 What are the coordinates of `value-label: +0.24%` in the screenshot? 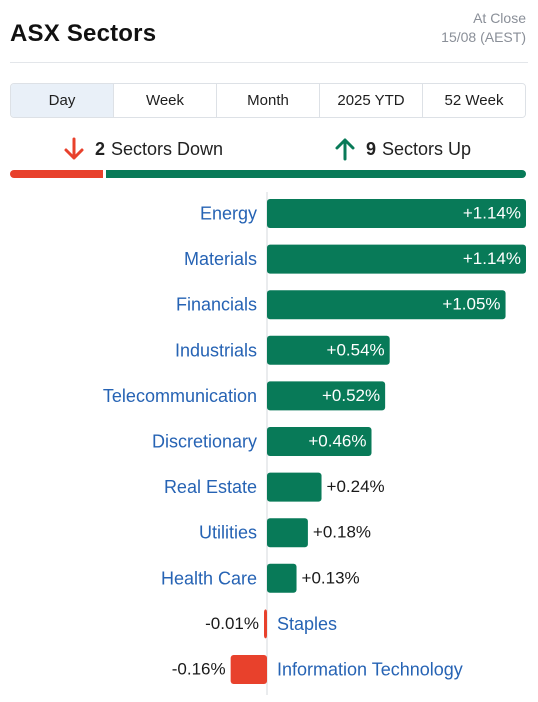 It's located at (356, 486).